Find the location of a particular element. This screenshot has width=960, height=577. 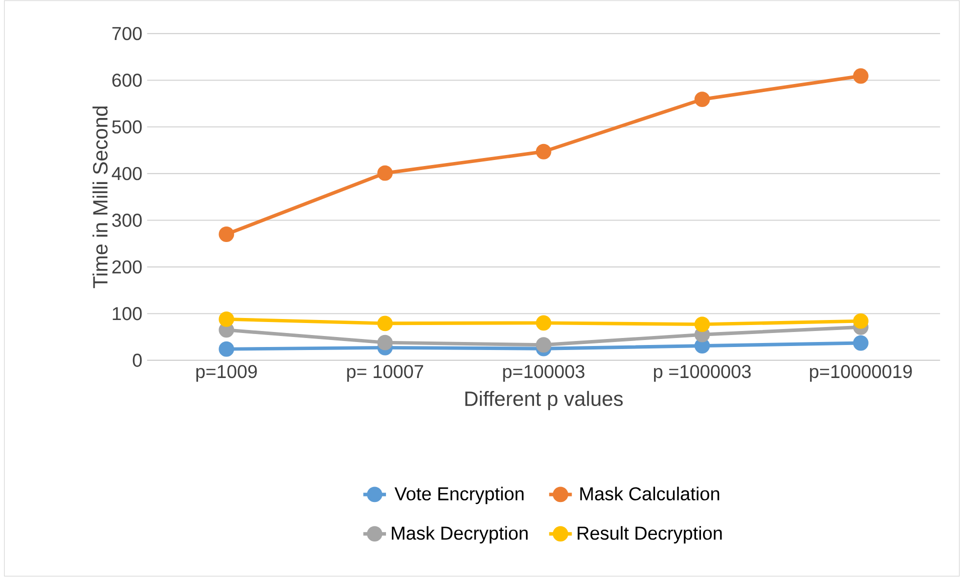

x-tick-label: p=10000019 is located at coordinates (861, 373).